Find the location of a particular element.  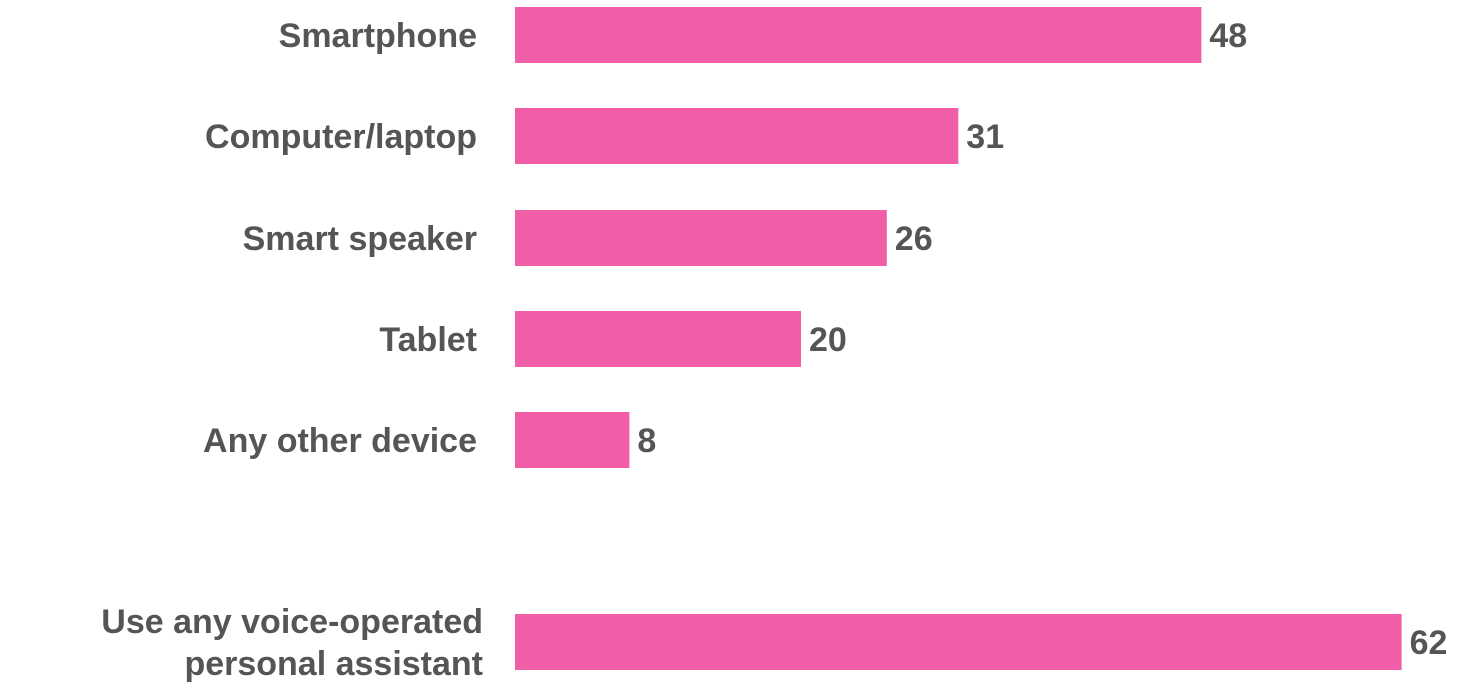

category-label-tablet: Tablet is located at coordinates (428, 340).